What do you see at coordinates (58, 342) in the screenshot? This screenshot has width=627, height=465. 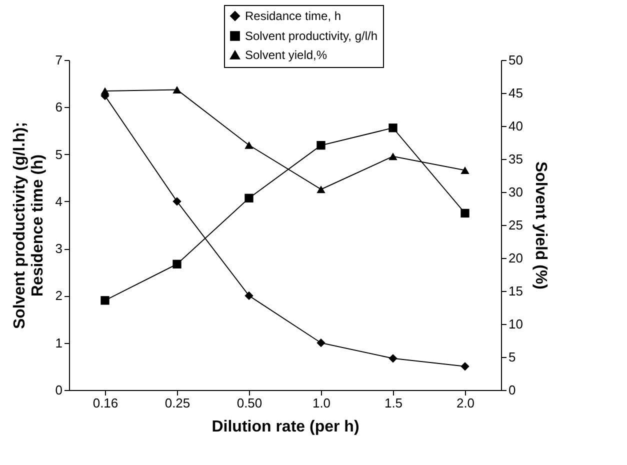 I see `y-tick-label: 1` at bounding box center [58, 342].